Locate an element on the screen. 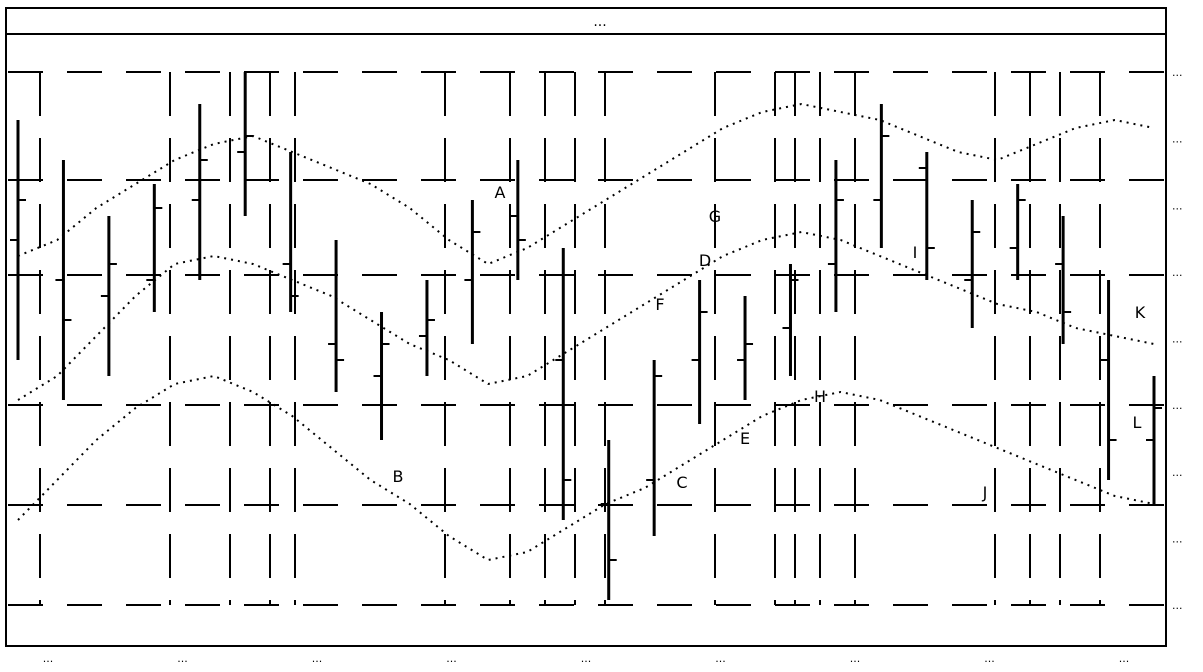  annotation-label: J is located at coordinates (985, 492).